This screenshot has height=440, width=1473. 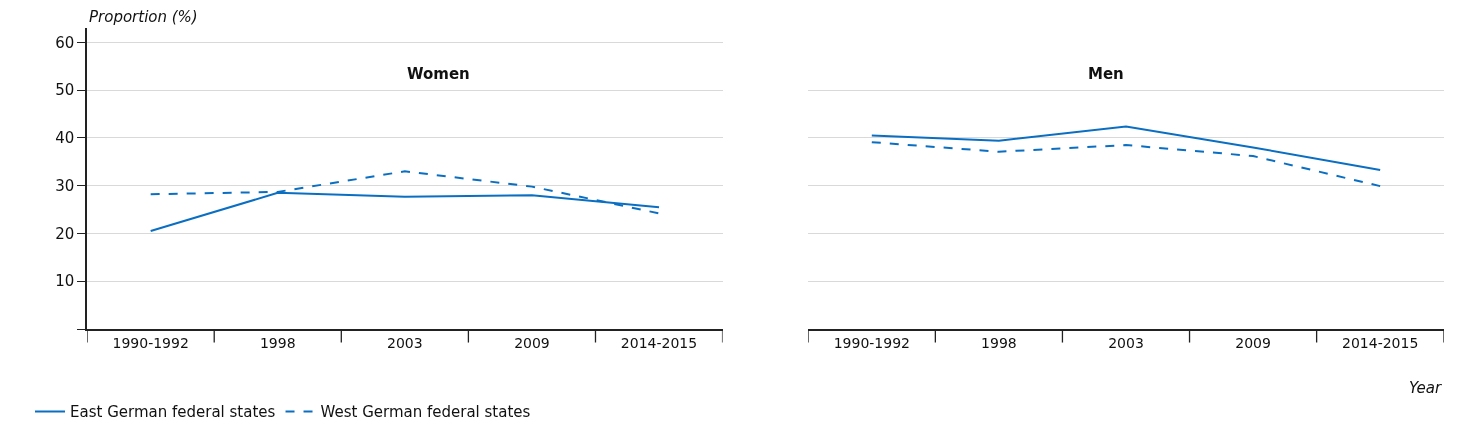 I want to click on y-tick-label: 50, so click(x=65, y=90).